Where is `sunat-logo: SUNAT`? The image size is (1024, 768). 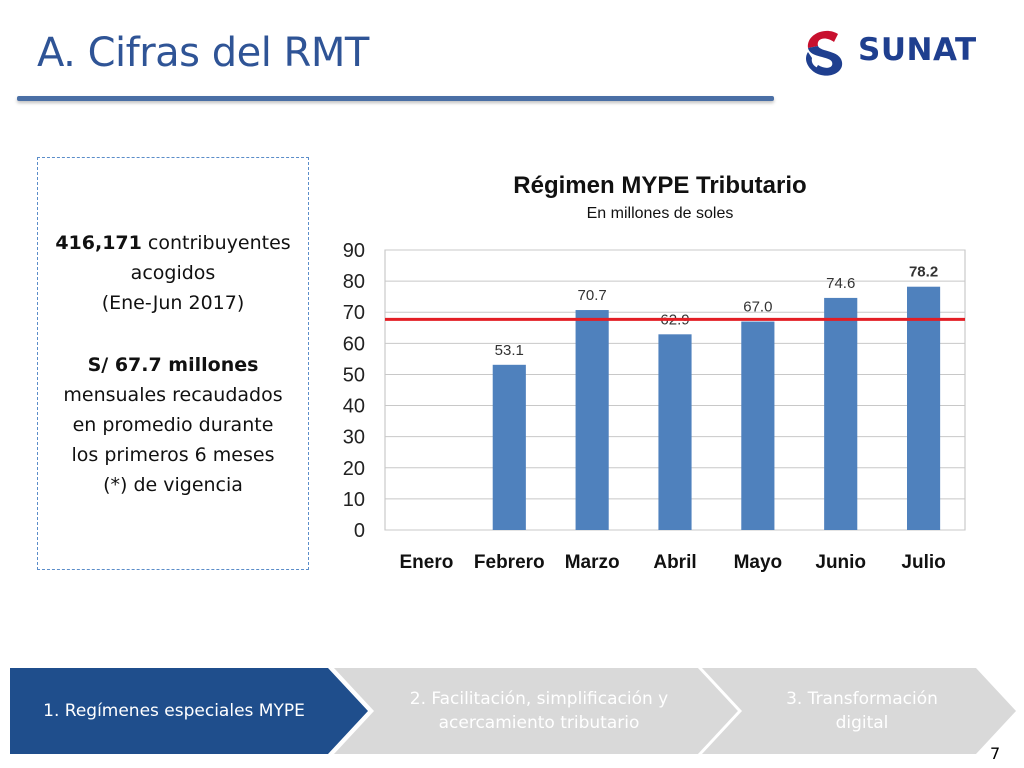 sunat-logo: SUNAT is located at coordinates (896, 53).